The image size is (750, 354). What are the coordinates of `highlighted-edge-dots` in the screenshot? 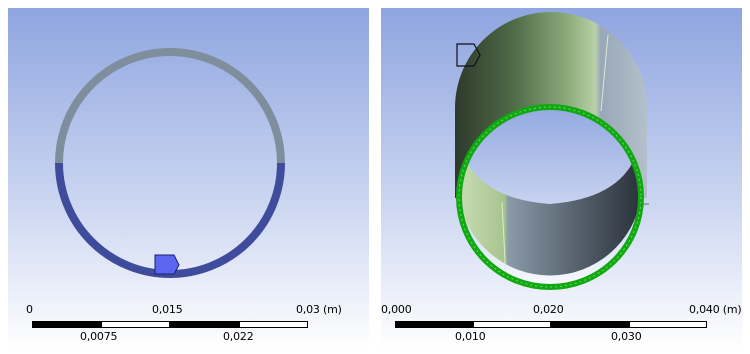 It's located at (550, 197).